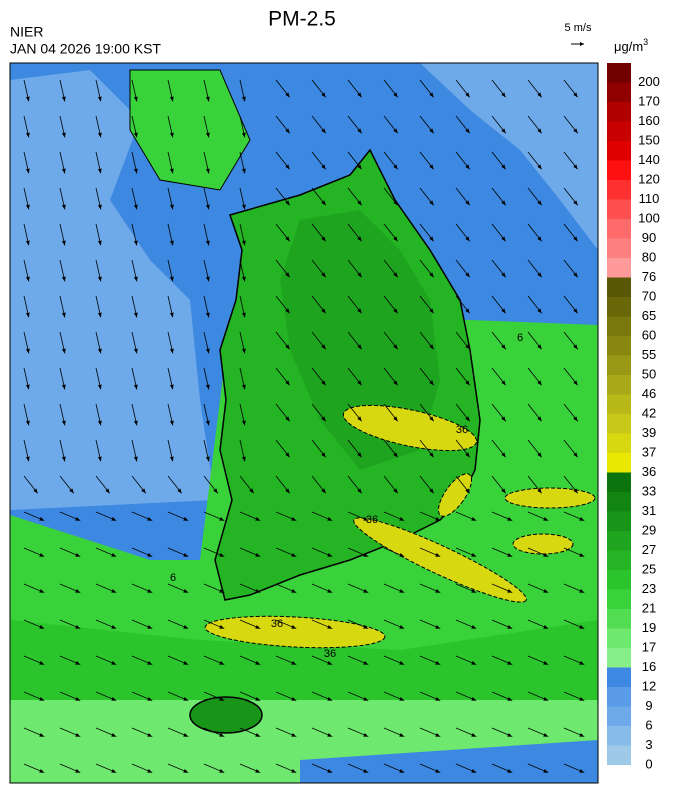 Image resolution: width=673 pixels, height=800 pixels. I want to click on colorbar-label: 120, so click(649, 178).